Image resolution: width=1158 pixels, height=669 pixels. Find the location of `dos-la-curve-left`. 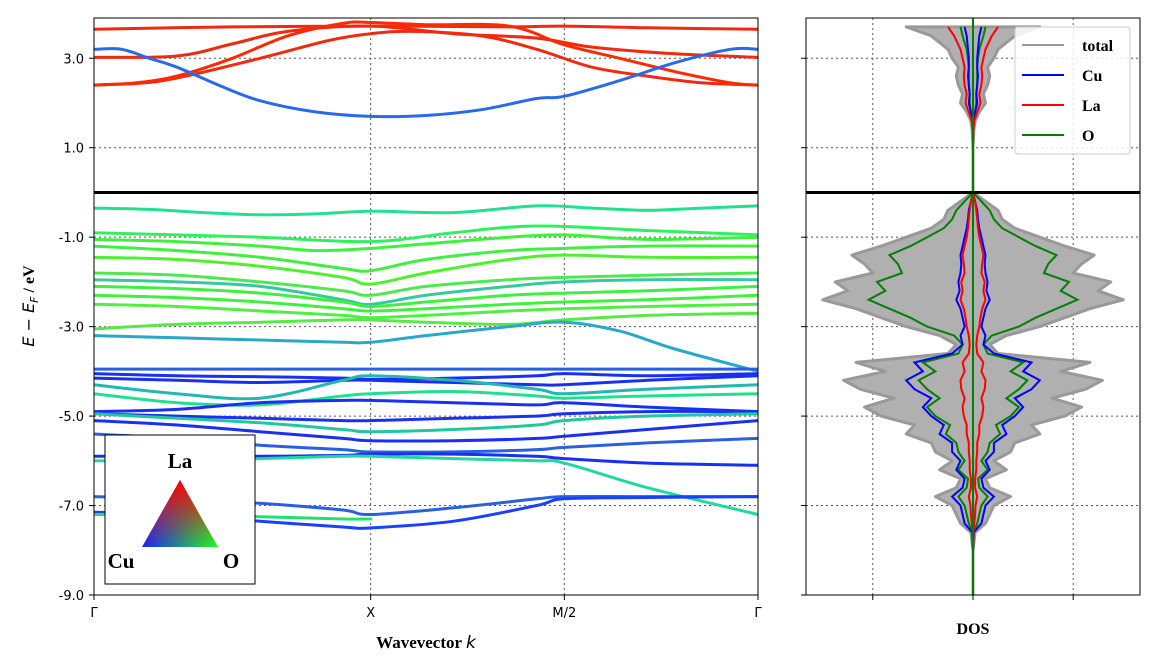

dos-la-curve-left is located at coordinates (960, 310).